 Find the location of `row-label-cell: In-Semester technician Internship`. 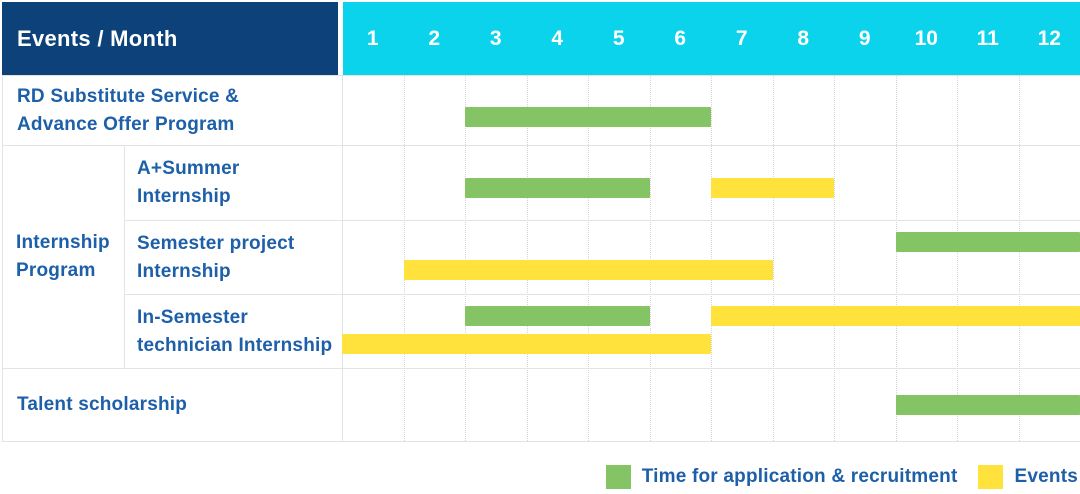

row-label-cell: In-Semester technician Internship is located at coordinates (233, 331).